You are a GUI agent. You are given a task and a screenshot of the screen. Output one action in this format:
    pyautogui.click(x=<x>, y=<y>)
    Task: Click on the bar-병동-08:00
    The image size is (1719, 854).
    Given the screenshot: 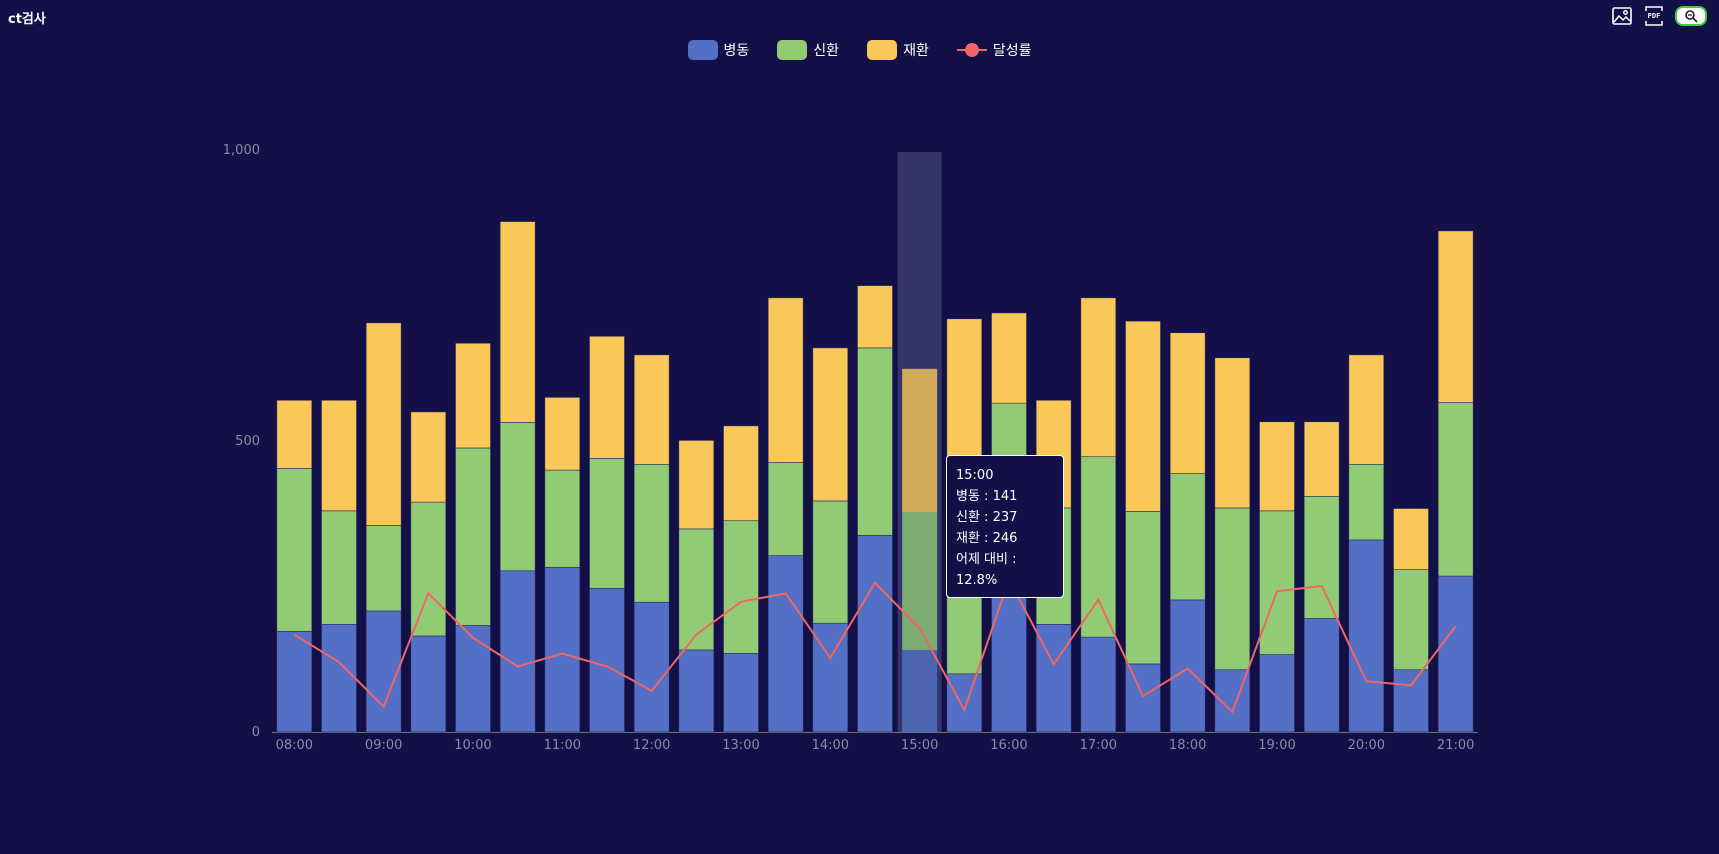 What is the action you would take?
    pyautogui.click(x=294, y=682)
    